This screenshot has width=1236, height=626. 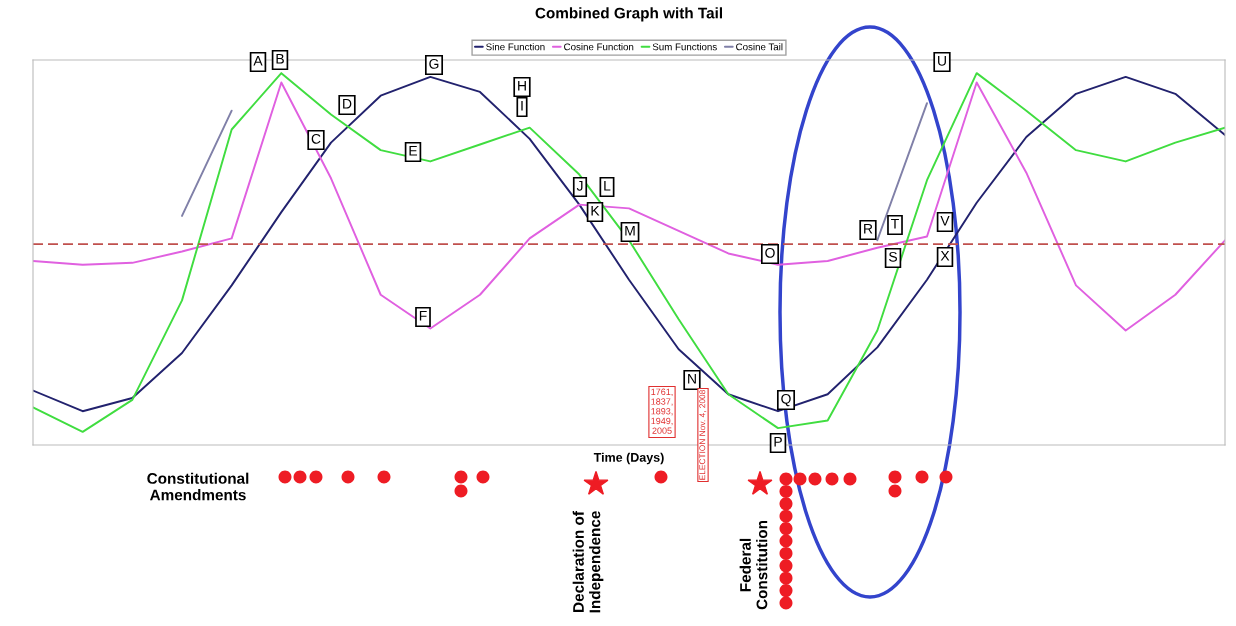 What do you see at coordinates (778, 442) in the screenshot?
I see `text: P` at bounding box center [778, 442].